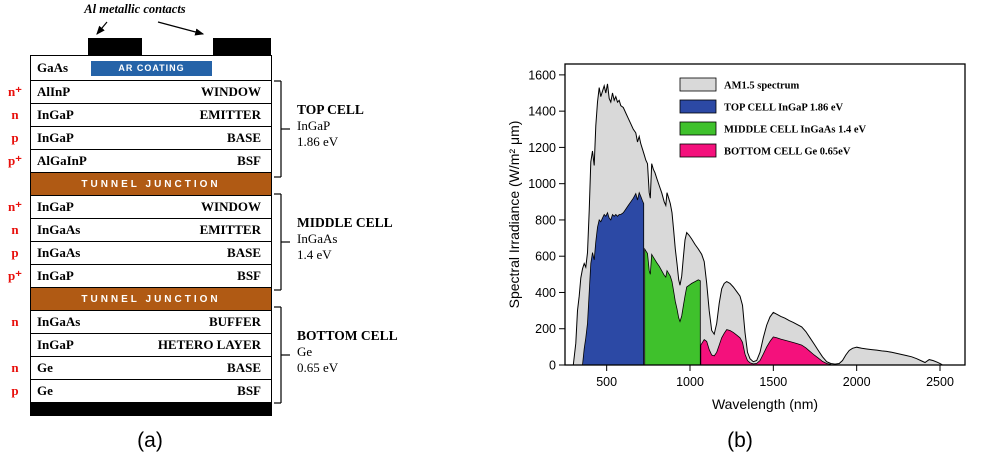 The image size is (991, 463). What do you see at coordinates (141, 322) in the screenshot?
I see `layer-row-ingaas: n InGaAs BUFFER` at bounding box center [141, 322].